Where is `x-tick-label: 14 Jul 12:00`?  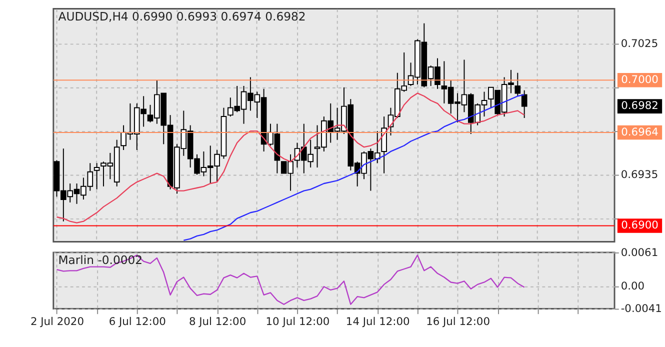
x-tick-label: 14 Jul 12:00 is located at coordinates (378, 321).